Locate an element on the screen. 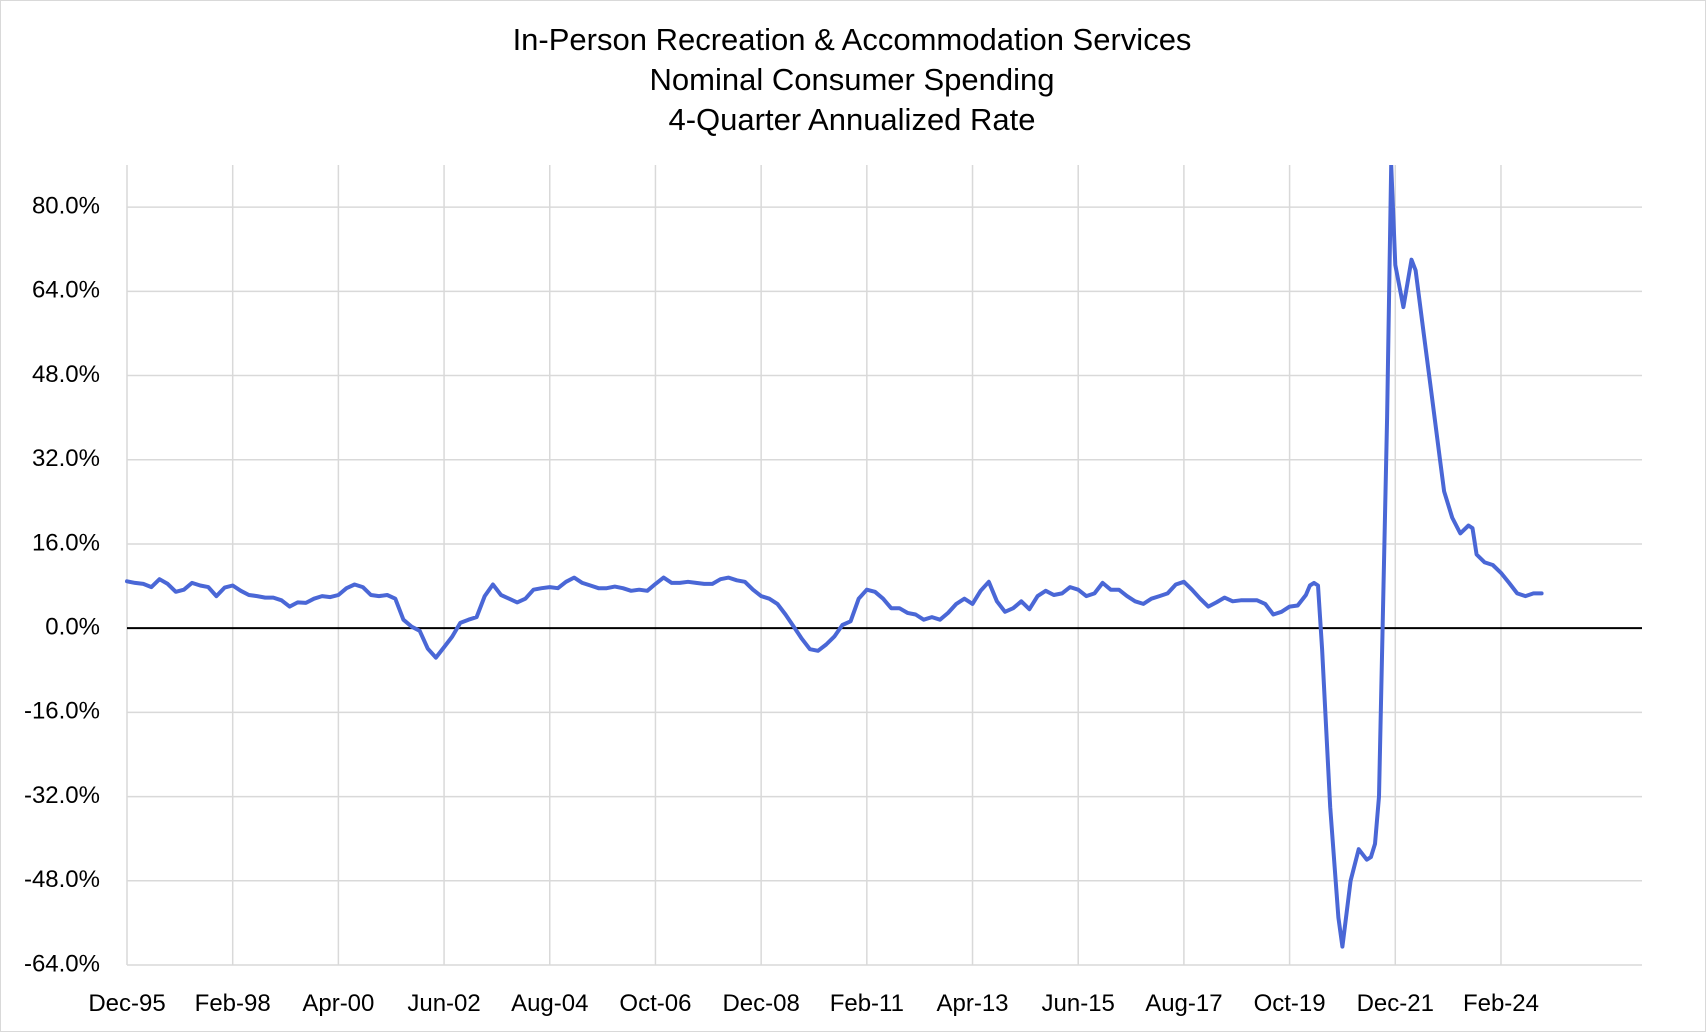  y-tick-label: 32.0% is located at coordinates (66, 458).